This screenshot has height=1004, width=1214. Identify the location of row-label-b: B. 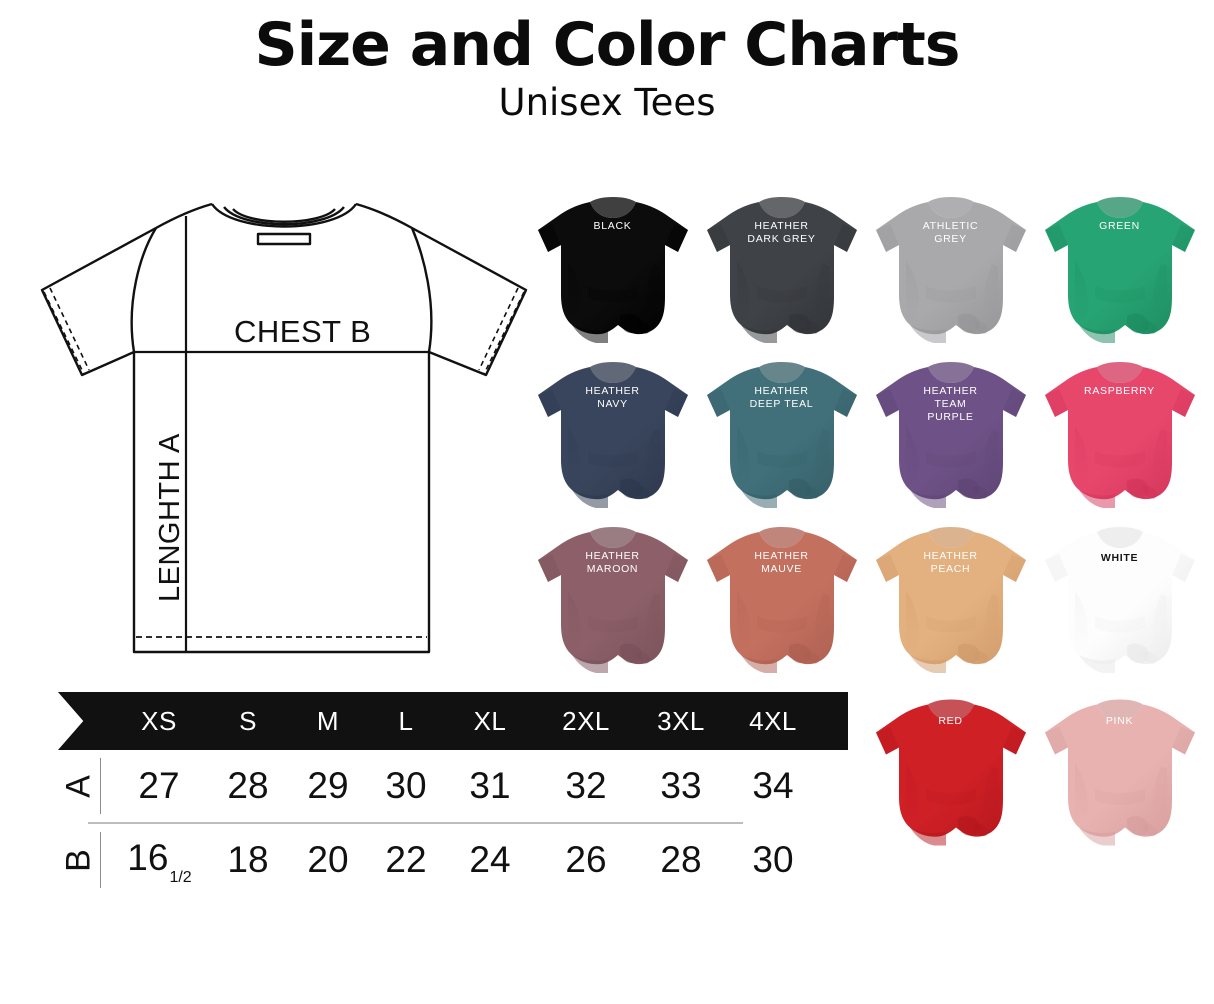
(79, 860).